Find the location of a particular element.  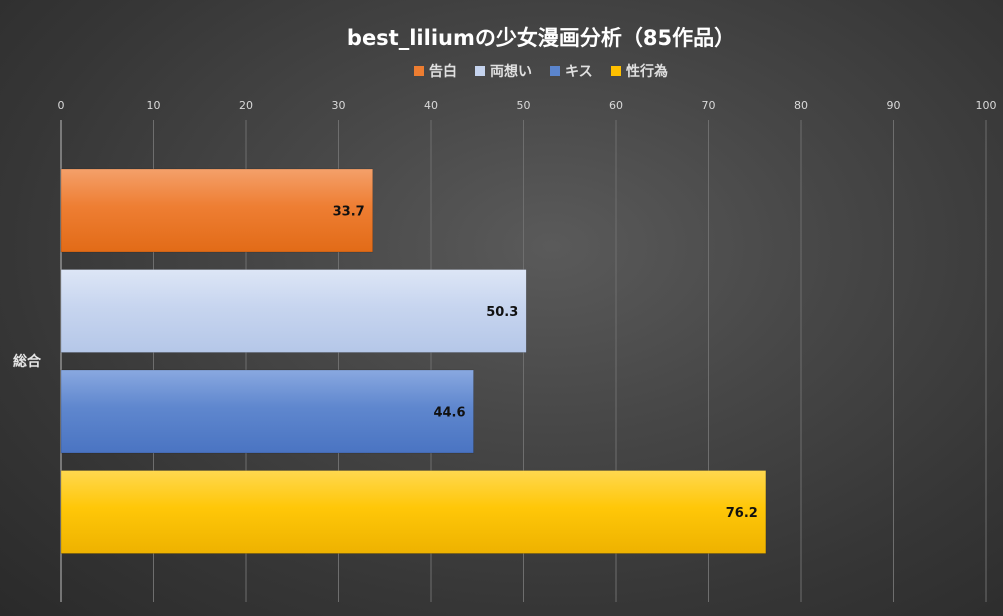

x-axis: 0 10 20 30 40 50 60 70 80 90 100 is located at coordinates (527, 105).